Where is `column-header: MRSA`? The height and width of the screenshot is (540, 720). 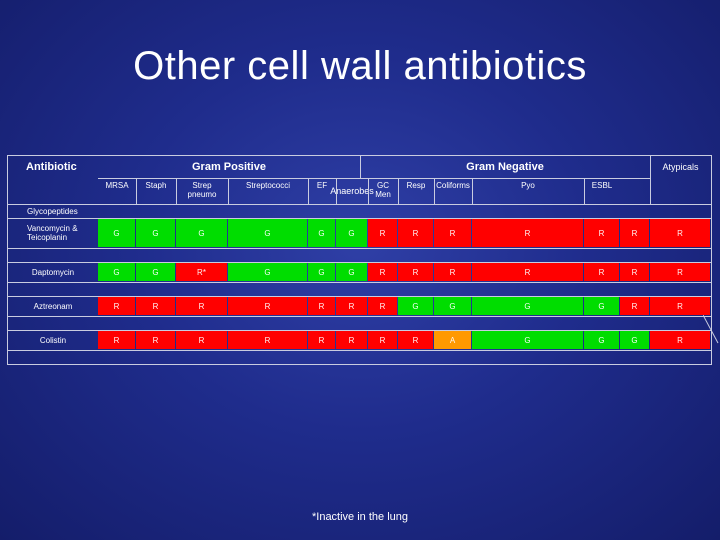
column-header: MRSA is located at coordinates (117, 185).